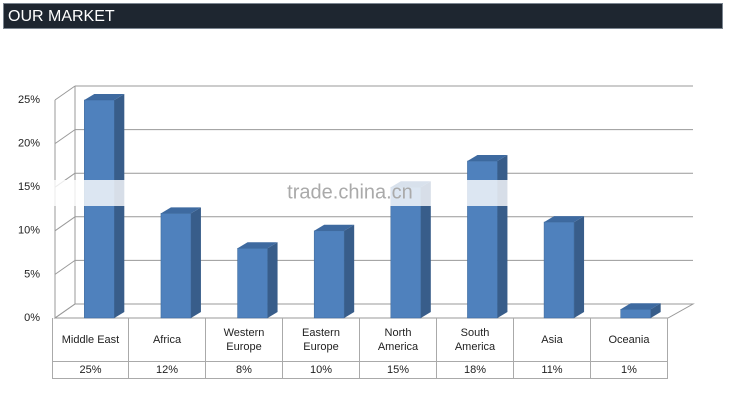 This screenshot has width=730, height=404. What do you see at coordinates (244, 340) in the screenshot?
I see `category-cell: Western Europe` at bounding box center [244, 340].